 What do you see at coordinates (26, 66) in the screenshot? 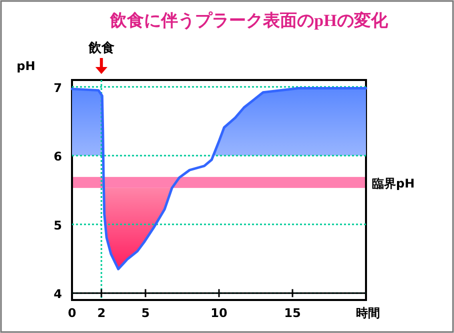
I see `y-axis-title: pH` at bounding box center [26, 66].